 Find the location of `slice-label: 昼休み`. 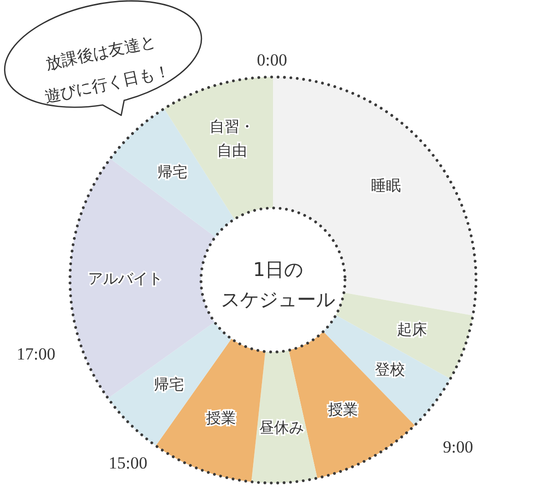

slice-label: 昼休み is located at coordinates (281, 427).